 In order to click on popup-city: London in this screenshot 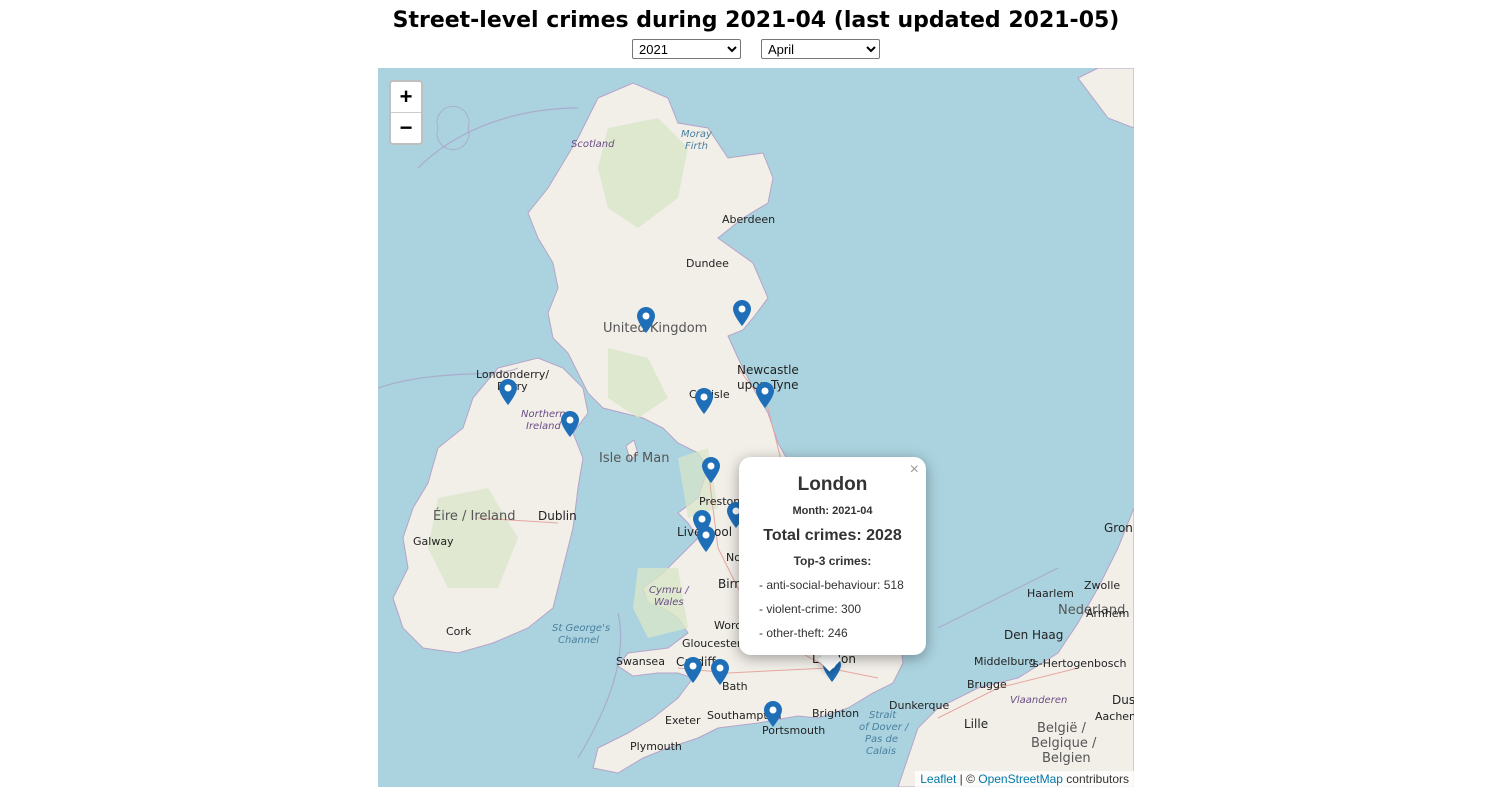, I will do `click(832, 484)`.